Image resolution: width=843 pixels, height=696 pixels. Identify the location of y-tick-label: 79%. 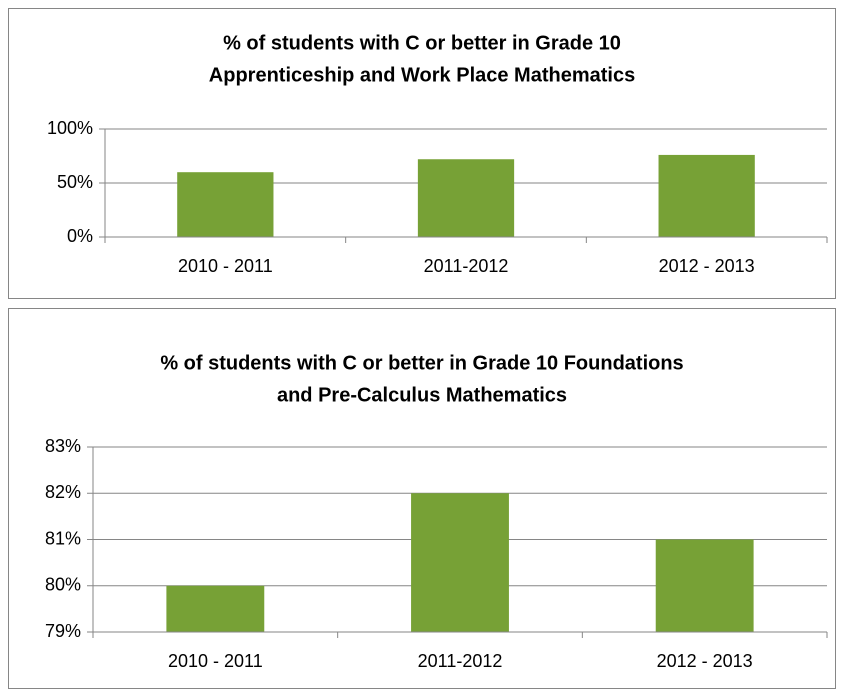
(63, 631).